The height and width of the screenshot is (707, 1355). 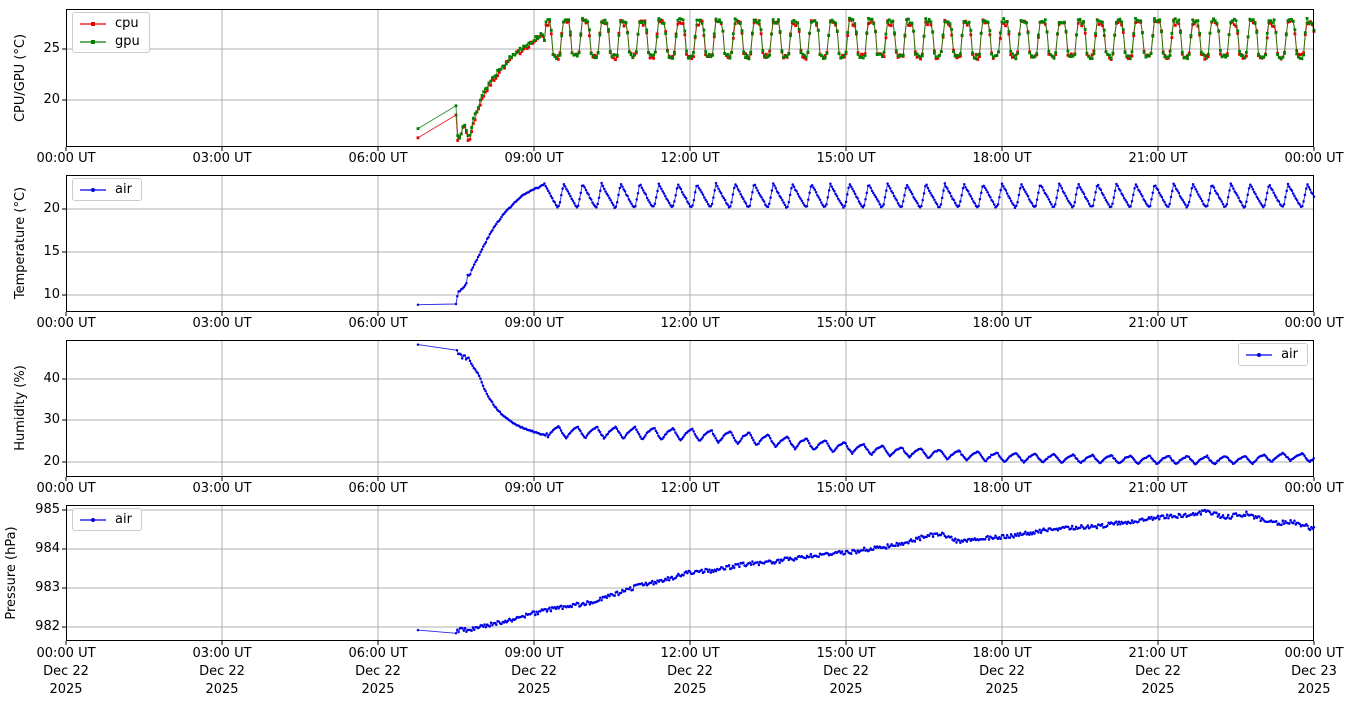 What do you see at coordinates (846, 653) in the screenshot?
I see `x-tick-time: 15:00 UT` at bounding box center [846, 653].